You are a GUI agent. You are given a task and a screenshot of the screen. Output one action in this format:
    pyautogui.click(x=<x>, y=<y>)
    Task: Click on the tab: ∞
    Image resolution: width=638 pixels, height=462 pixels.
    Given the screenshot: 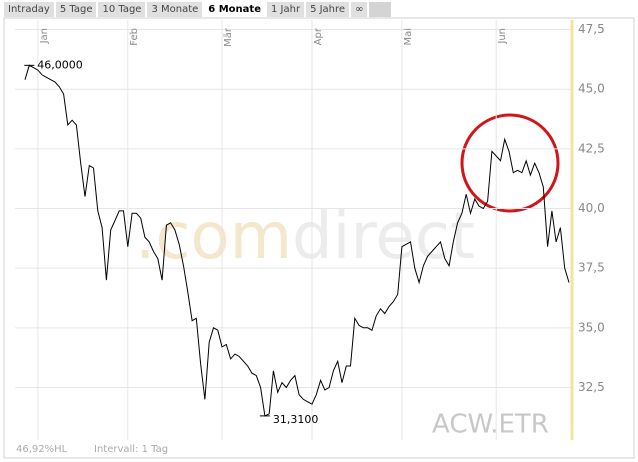 What is the action you would take?
    pyautogui.click(x=360, y=9)
    